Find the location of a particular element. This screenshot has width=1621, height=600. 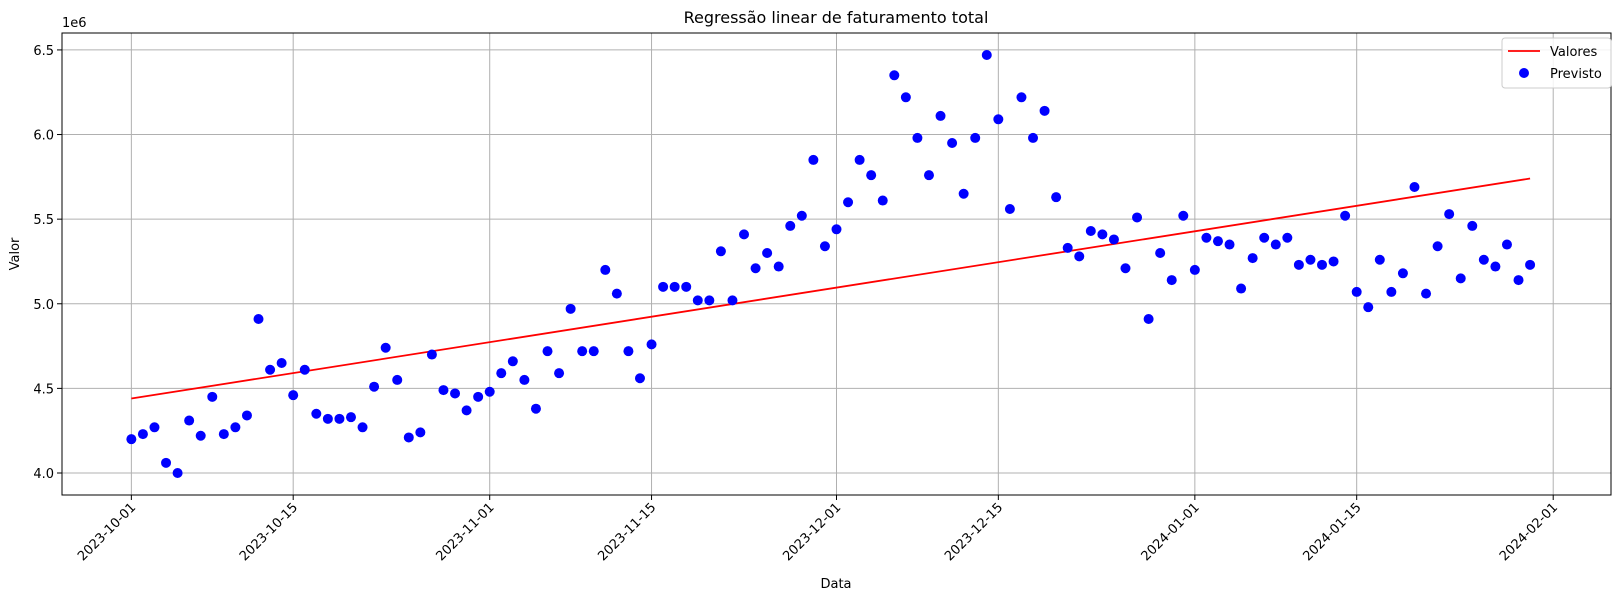

x-tick-label: 2024-02-01 is located at coordinates (1529, 532).